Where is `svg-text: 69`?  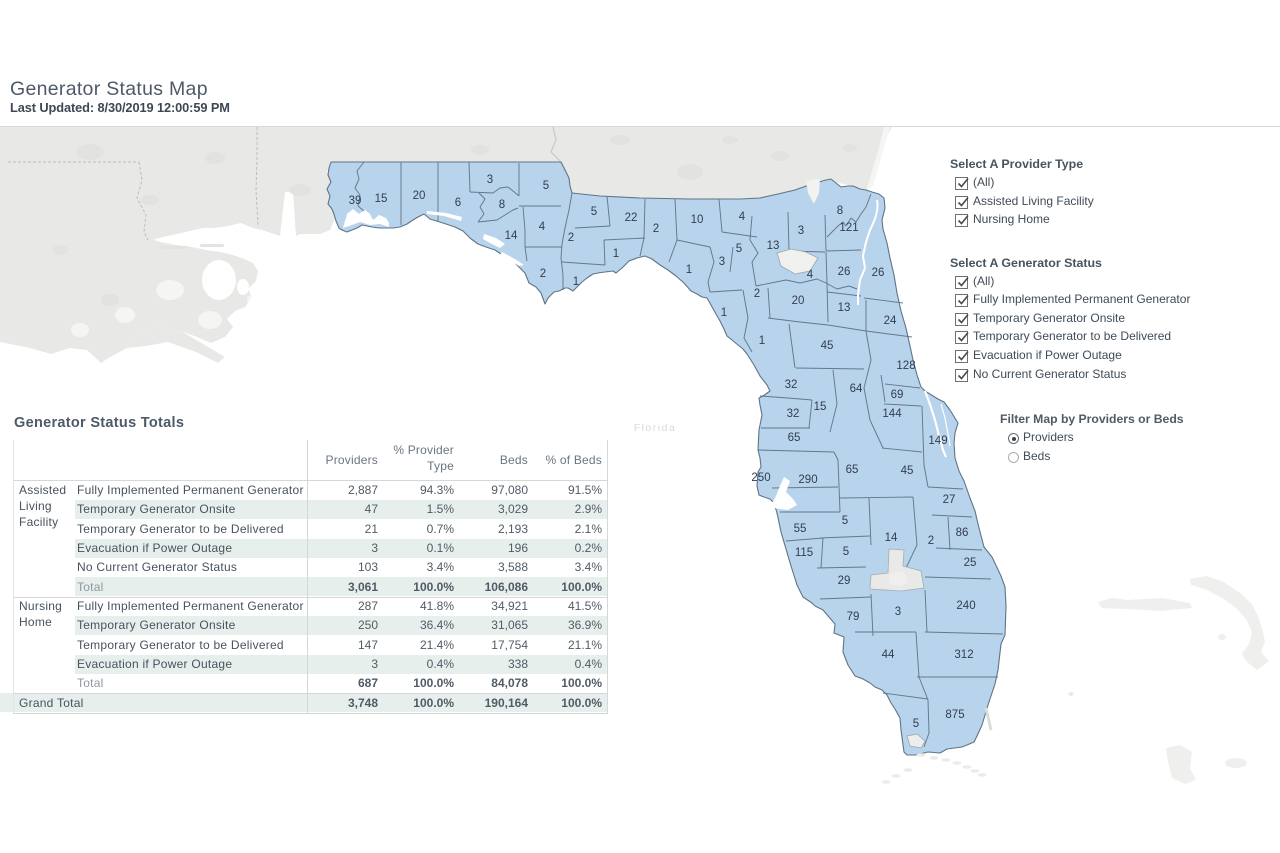 svg-text: 69 is located at coordinates (897, 395).